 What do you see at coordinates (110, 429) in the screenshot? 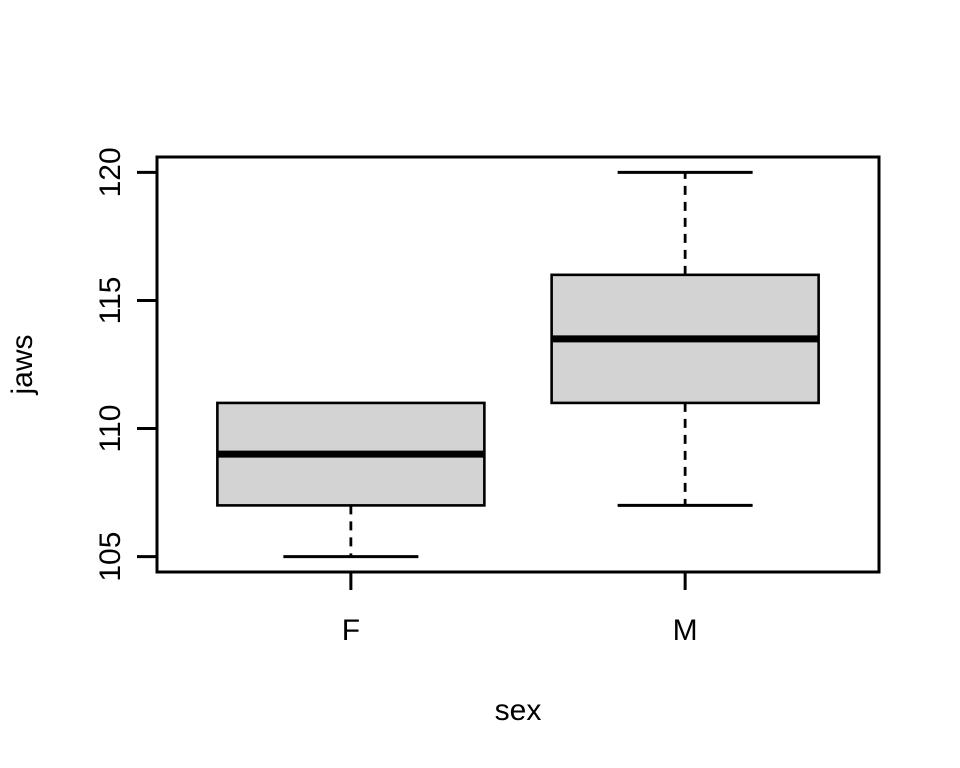
I see `y-tick-label-110: 110` at bounding box center [110, 429].